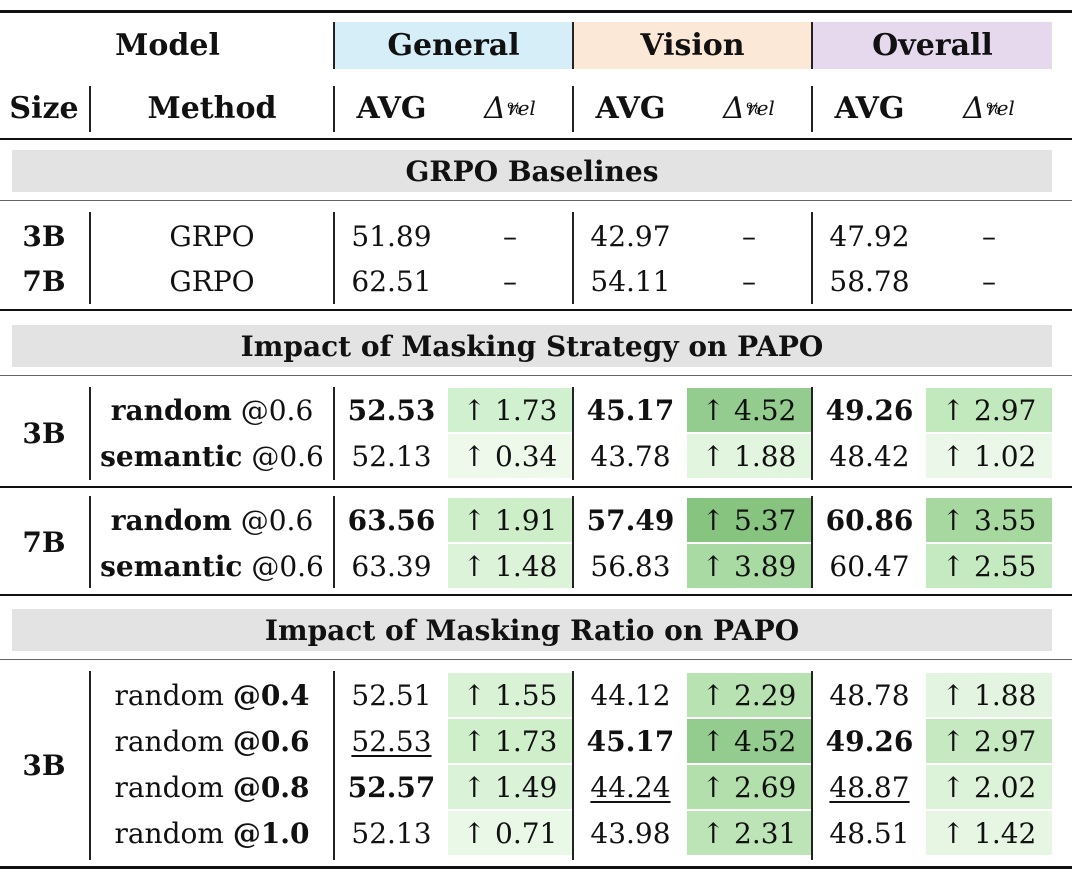 The image size is (1080, 877). I want to click on top-rule, so click(536, 11).